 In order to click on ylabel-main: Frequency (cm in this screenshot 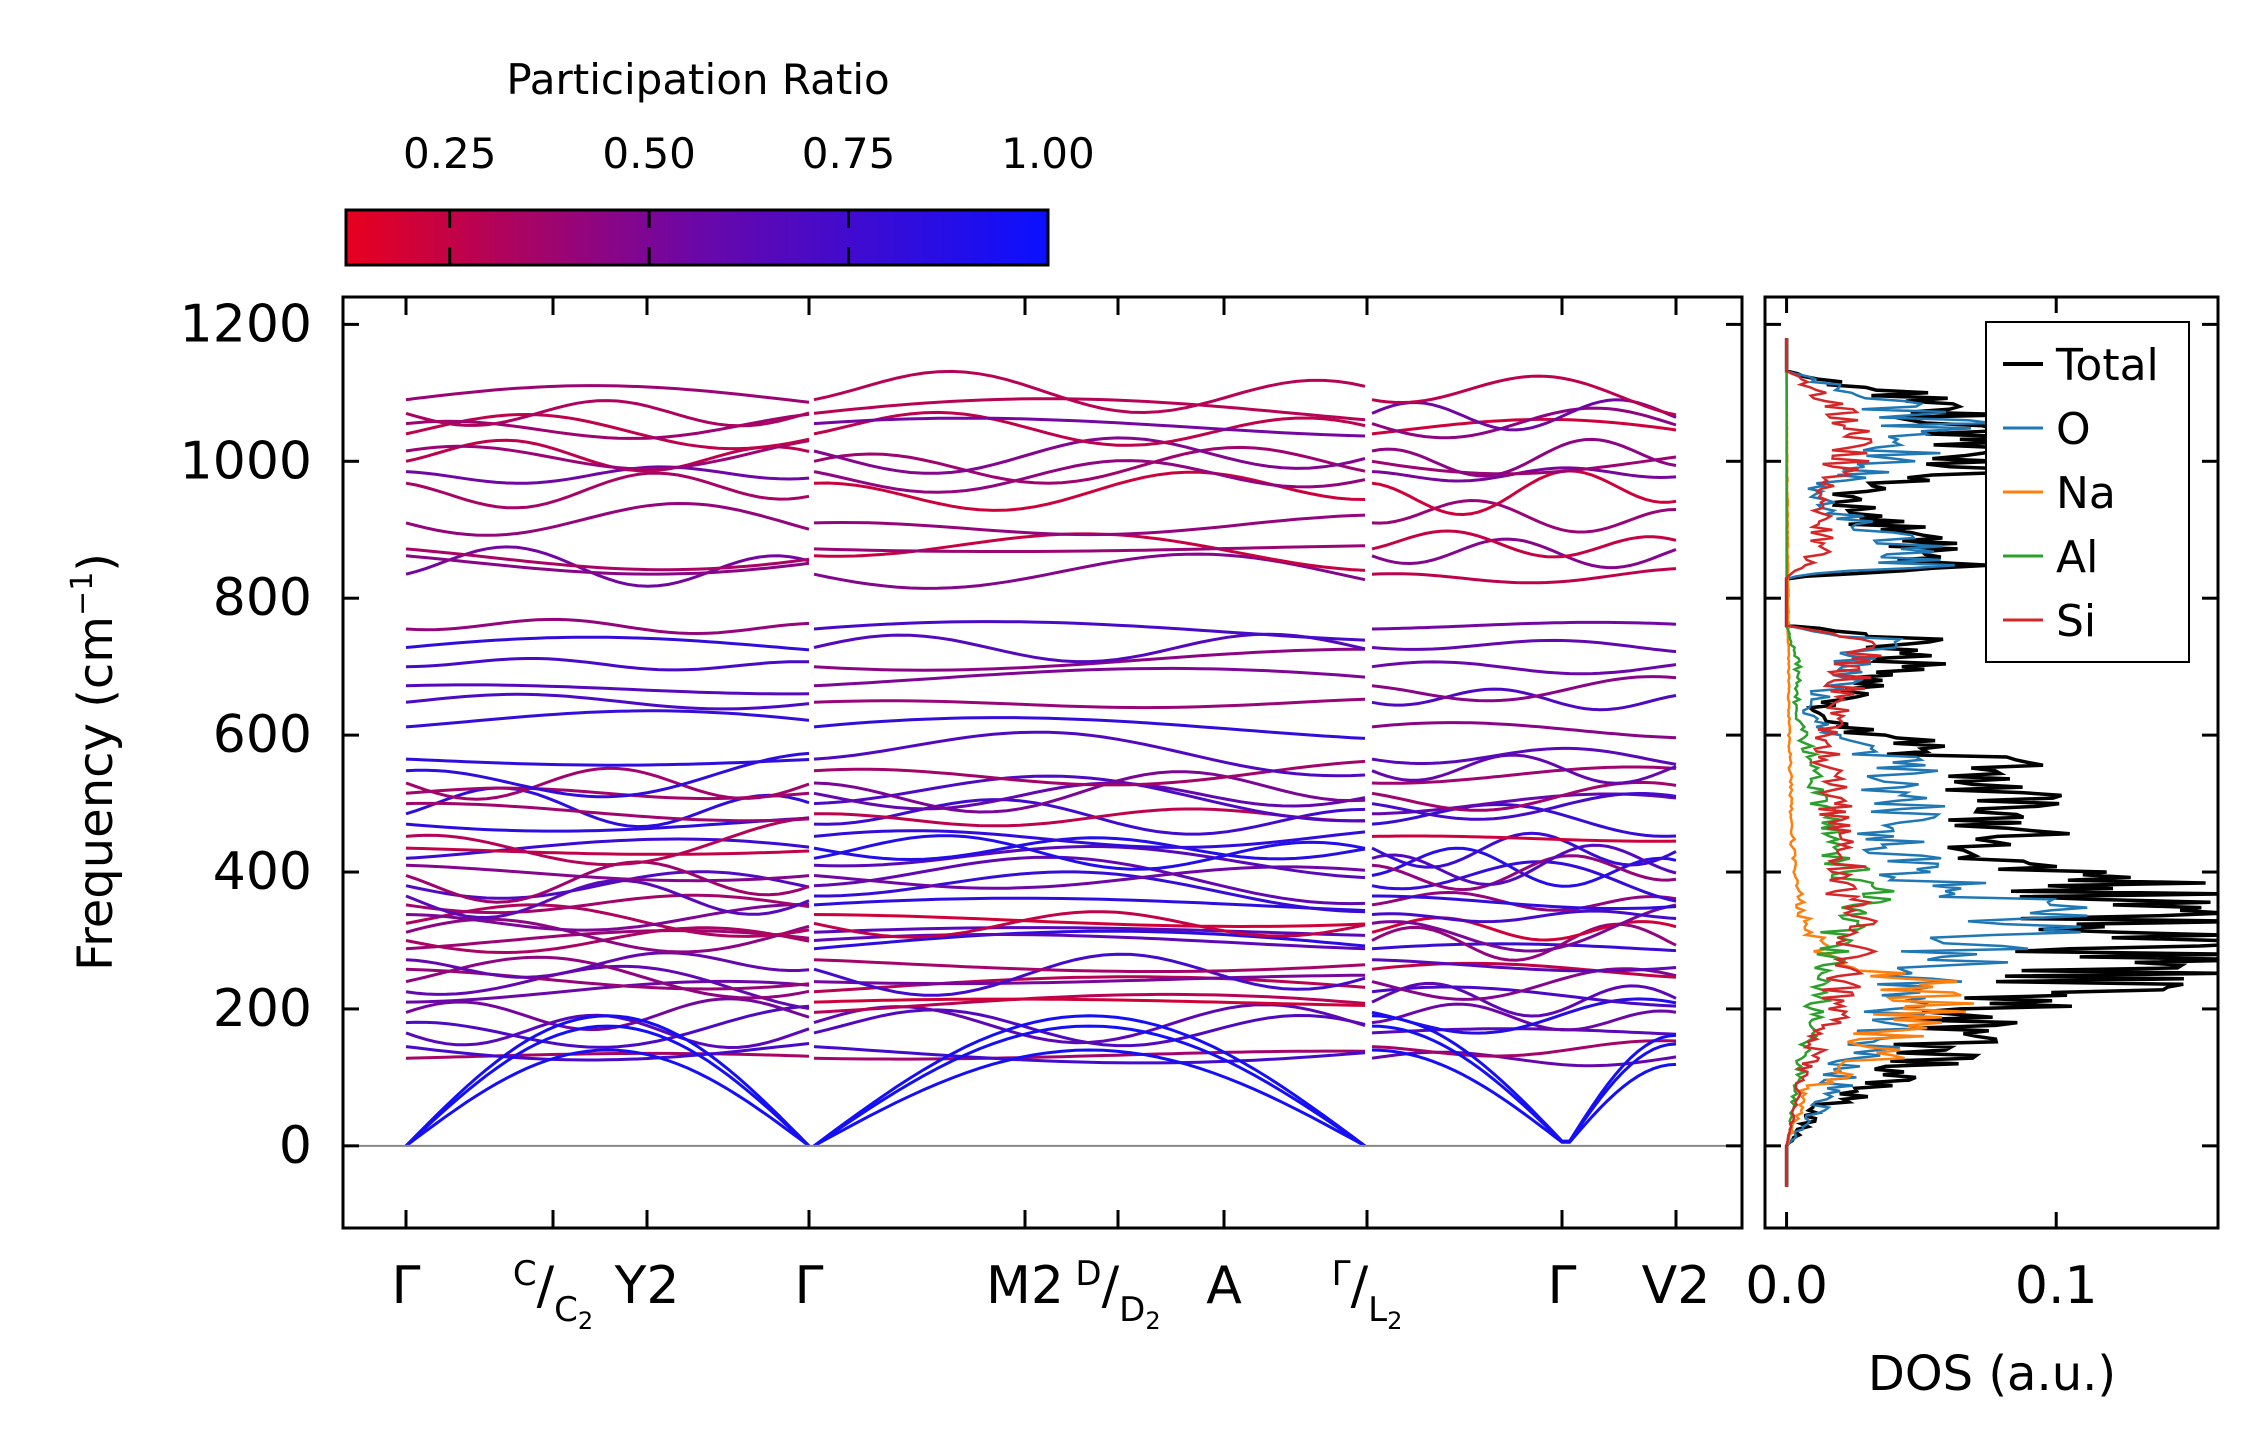, I will do `click(96, 793)`.